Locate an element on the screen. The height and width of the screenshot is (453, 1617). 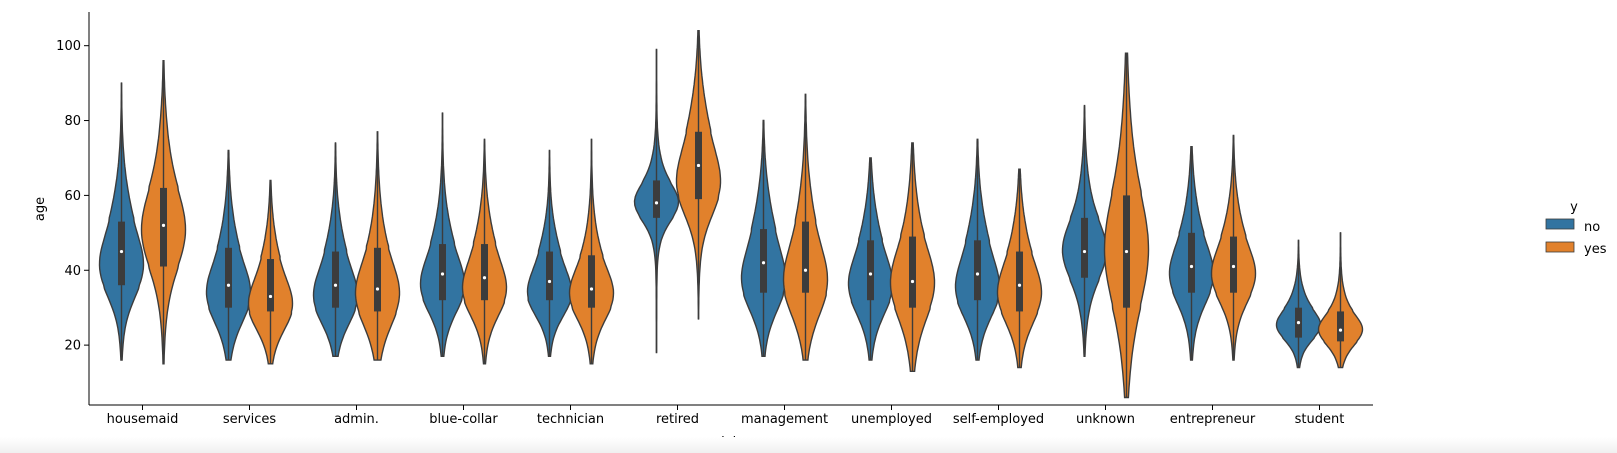
x-tick-label-unemployed: unemployed is located at coordinates (891, 419).